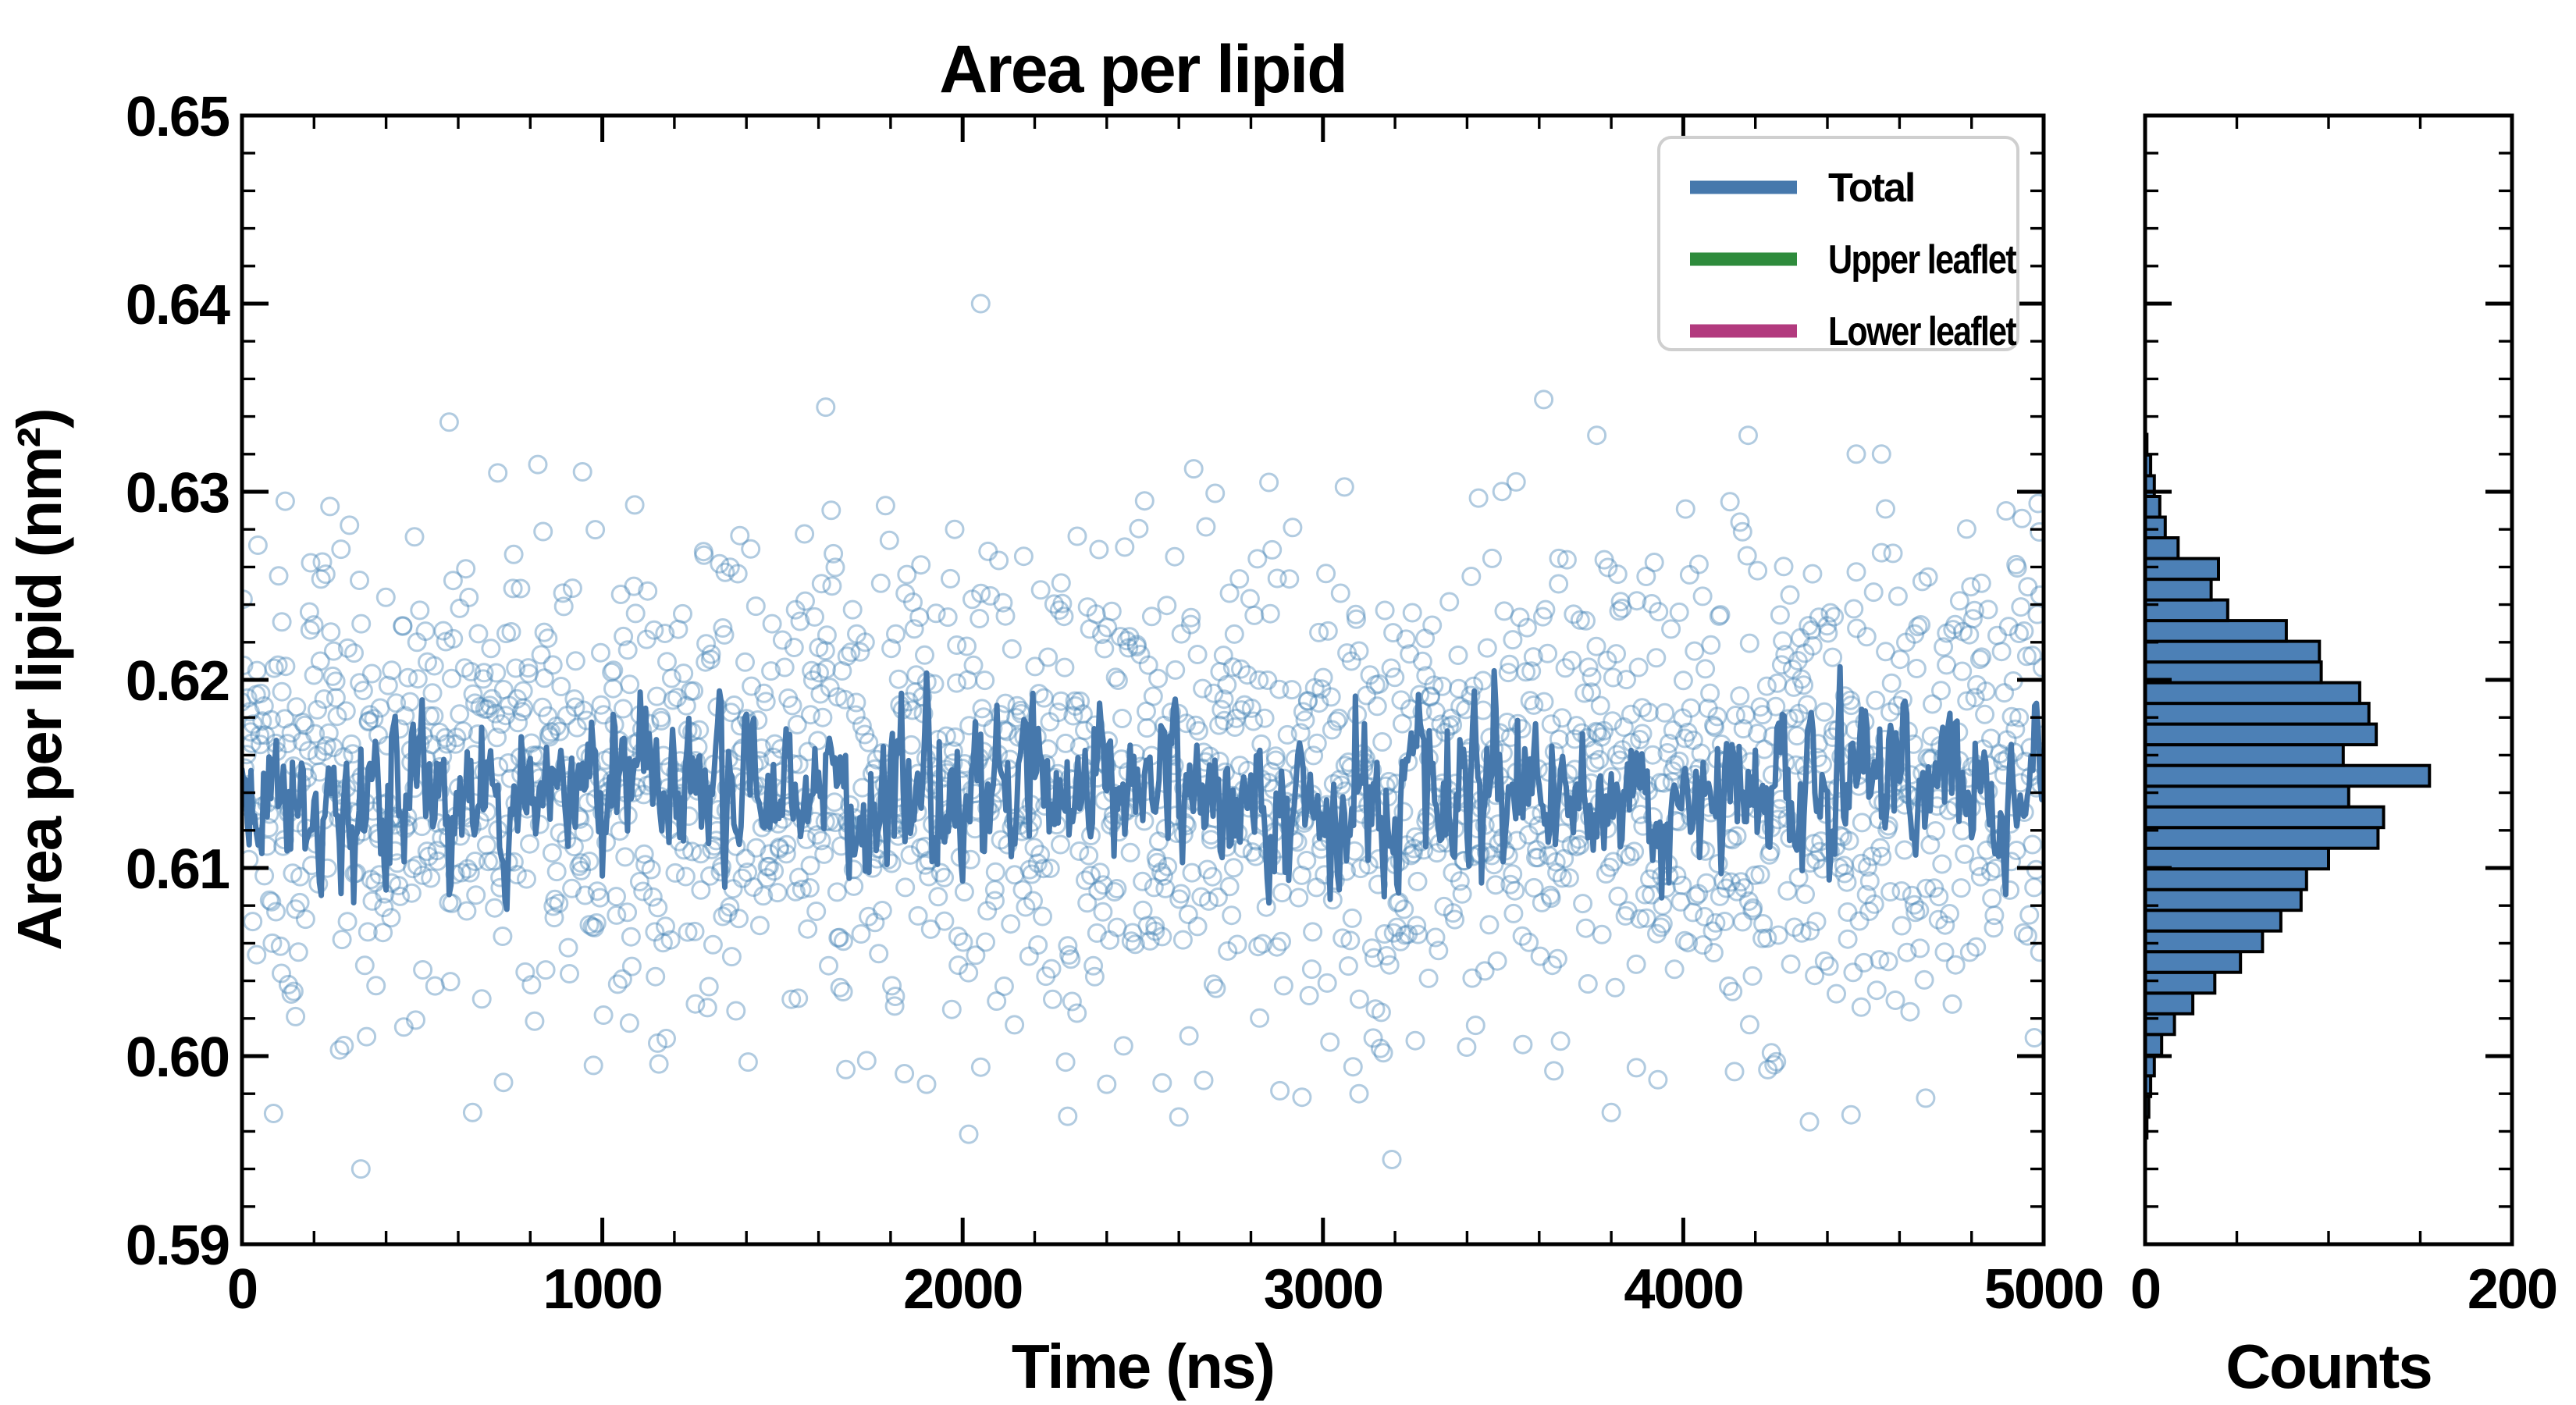 The width and height of the screenshot is (2576, 1405). I want to click on y-tick-label: 0.63, so click(177, 493).